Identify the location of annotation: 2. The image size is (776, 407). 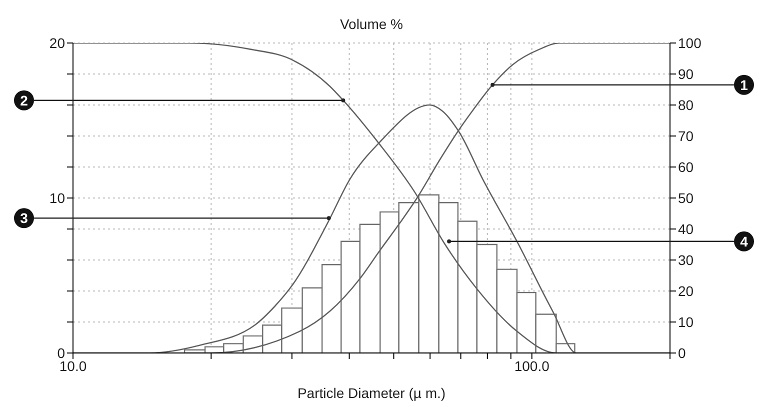
(24, 100).